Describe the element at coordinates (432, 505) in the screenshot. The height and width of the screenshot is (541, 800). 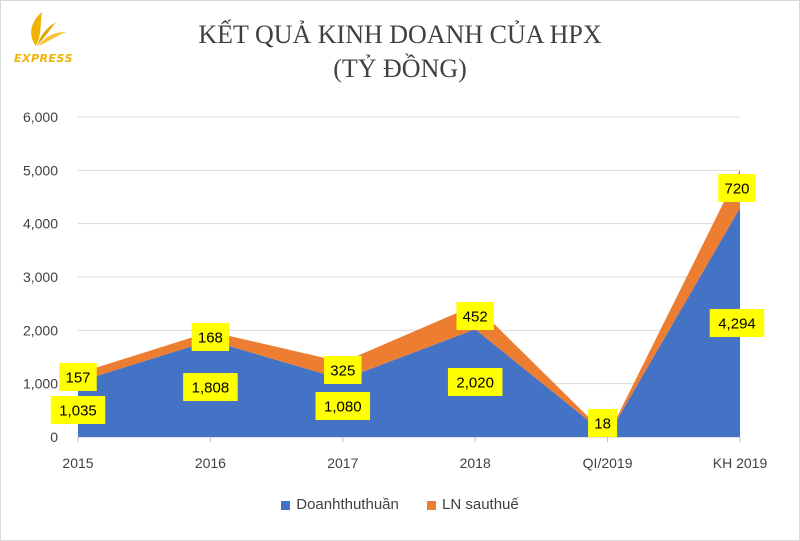
I see `legend-swatch-profit` at that location.